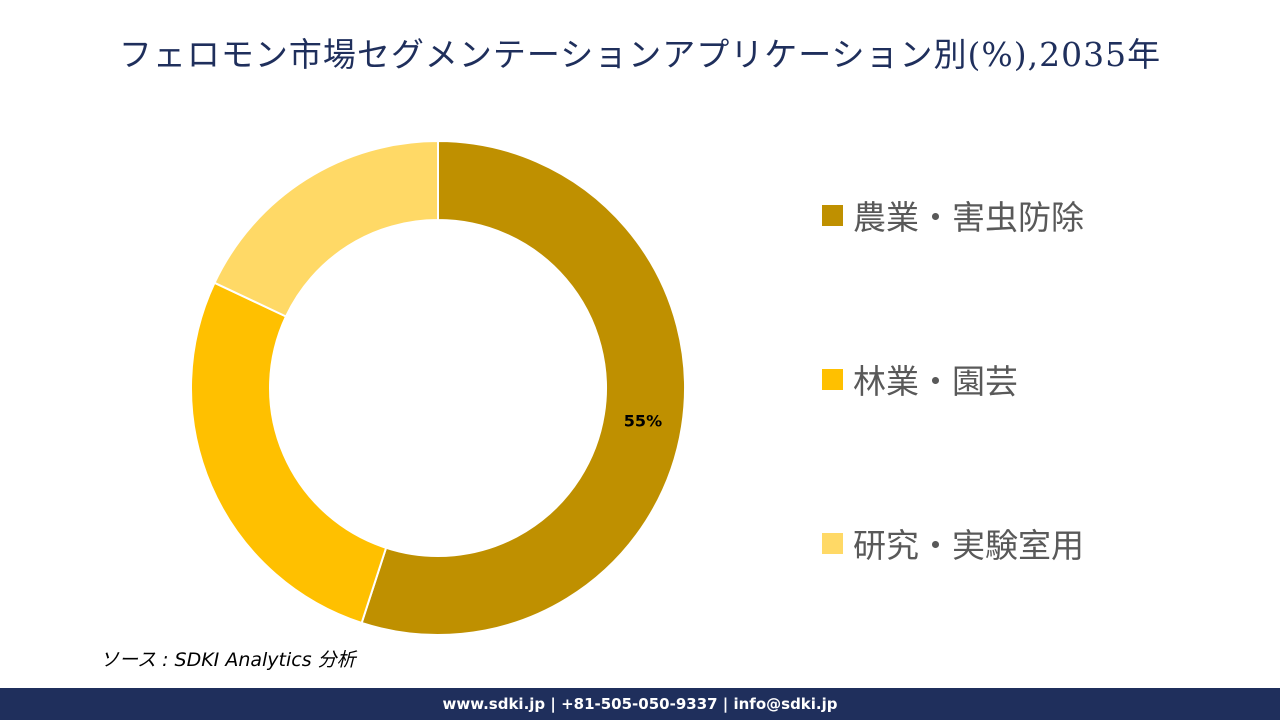 Image resolution: width=1280 pixels, height=720 pixels. Describe the element at coordinates (935, 381) in the screenshot. I see `legend-label-forestry: 林業・園芸` at that location.